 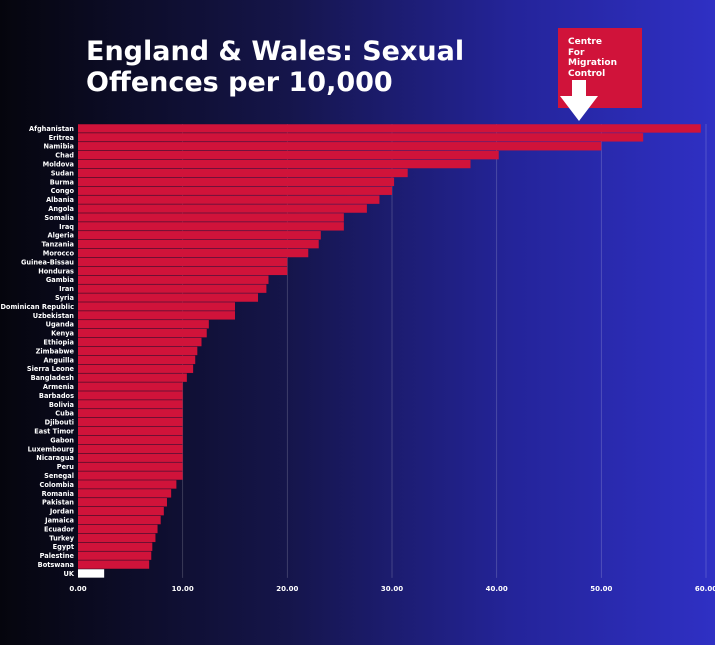 What do you see at coordinates (61, 512) in the screenshot?
I see `category-label: Jordan` at bounding box center [61, 512].